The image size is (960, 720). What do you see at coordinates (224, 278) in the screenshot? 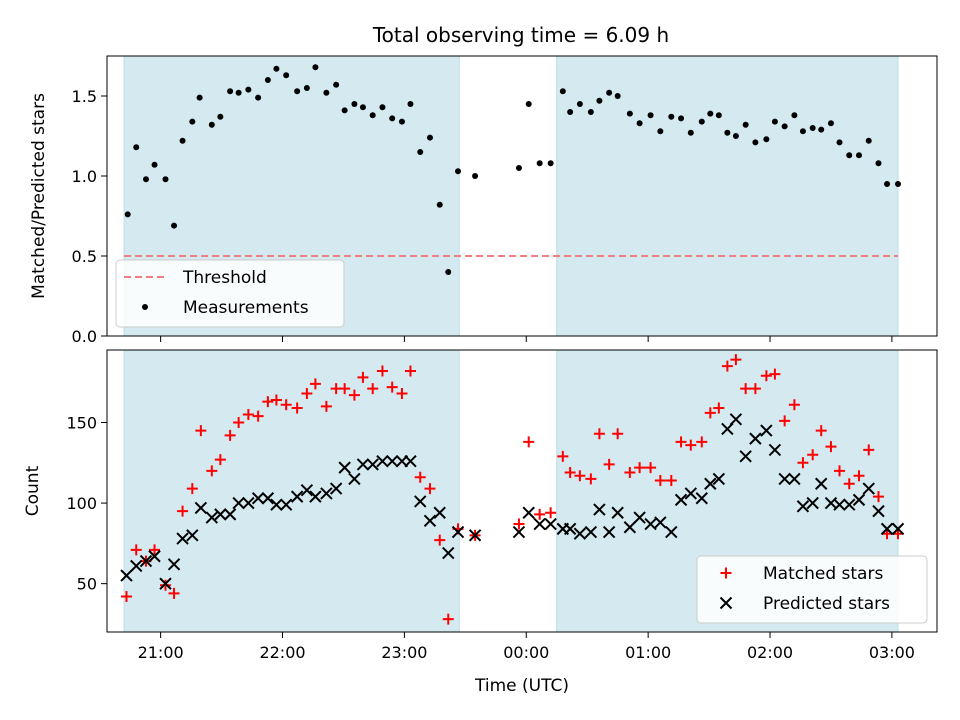
I see `legend-threshold-label: Threshold` at bounding box center [224, 278].